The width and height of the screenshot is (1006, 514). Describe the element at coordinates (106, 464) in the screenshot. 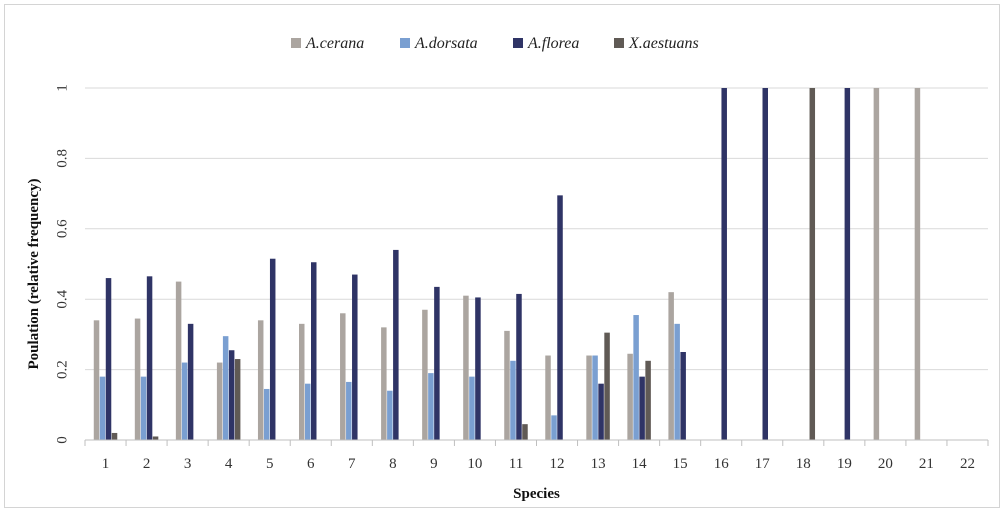

I see `x-tick-label: 1` at that location.